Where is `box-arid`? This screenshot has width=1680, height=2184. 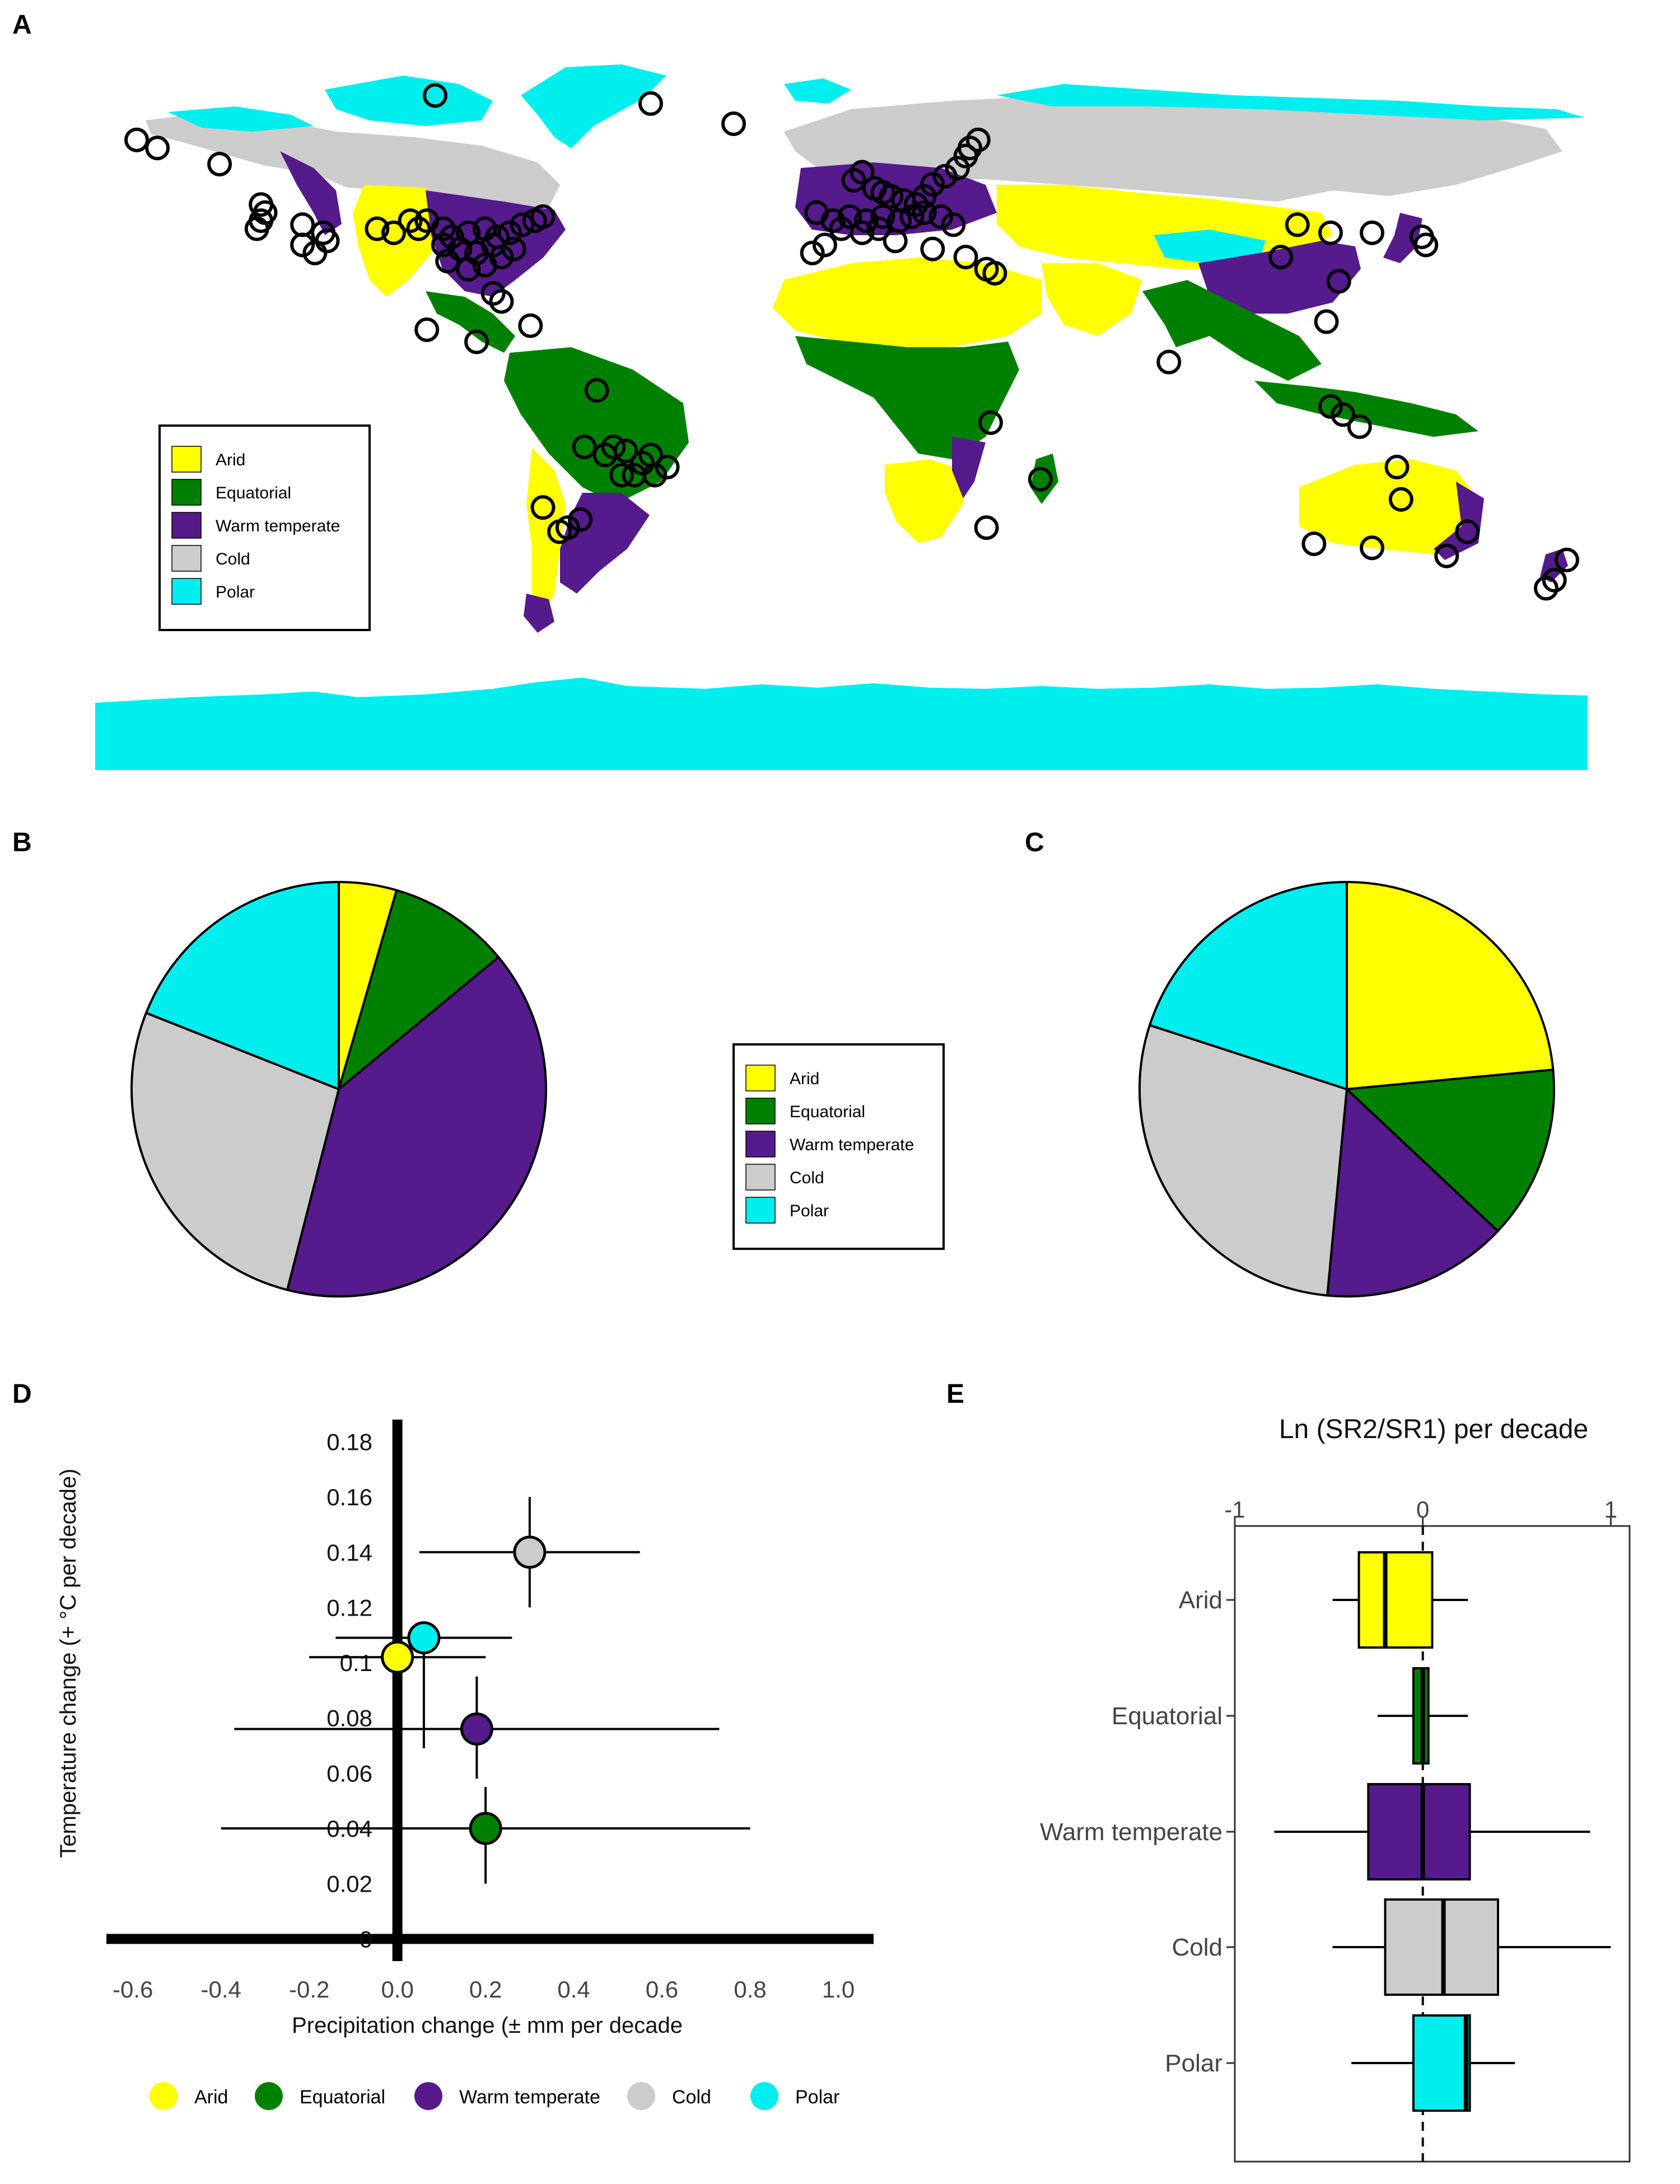
box-arid is located at coordinates (1396, 1600).